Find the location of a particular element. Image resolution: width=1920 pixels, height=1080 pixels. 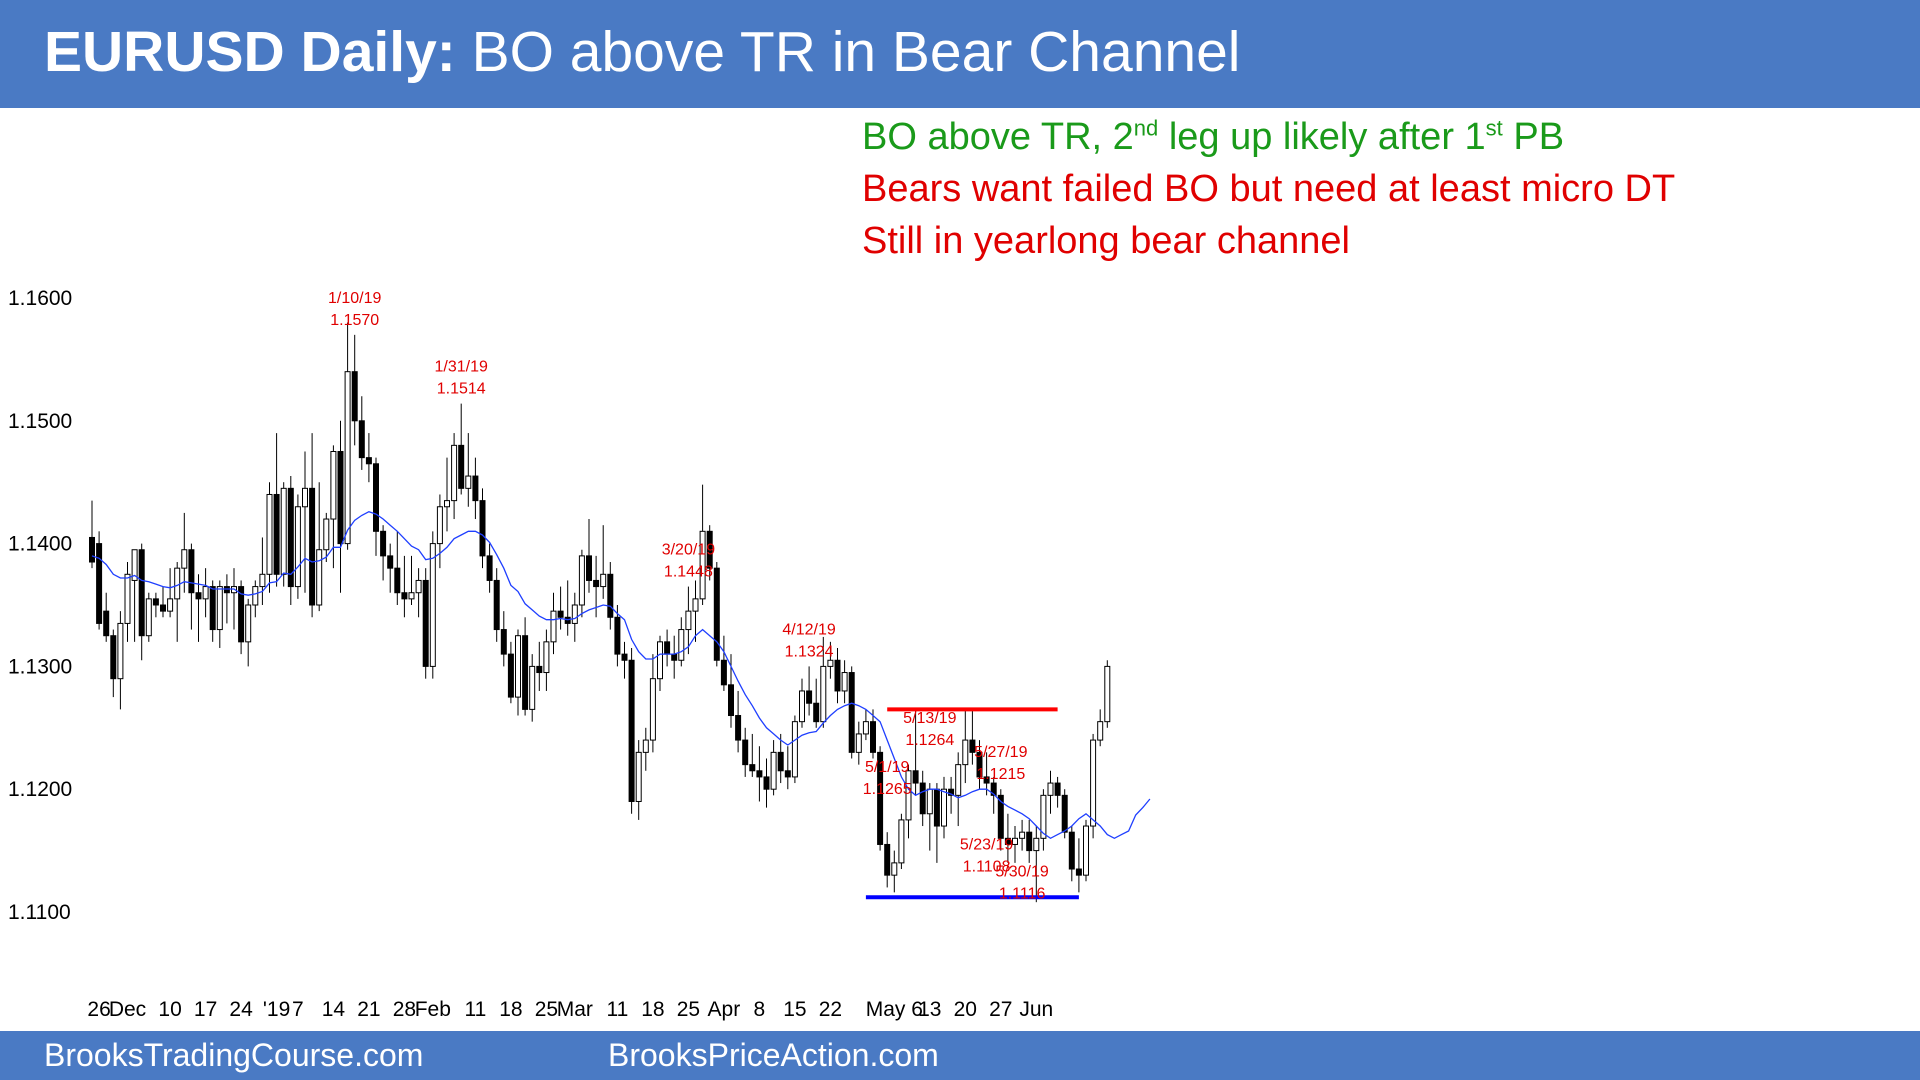

note-line-1-c: PB is located at coordinates (1533, 137).